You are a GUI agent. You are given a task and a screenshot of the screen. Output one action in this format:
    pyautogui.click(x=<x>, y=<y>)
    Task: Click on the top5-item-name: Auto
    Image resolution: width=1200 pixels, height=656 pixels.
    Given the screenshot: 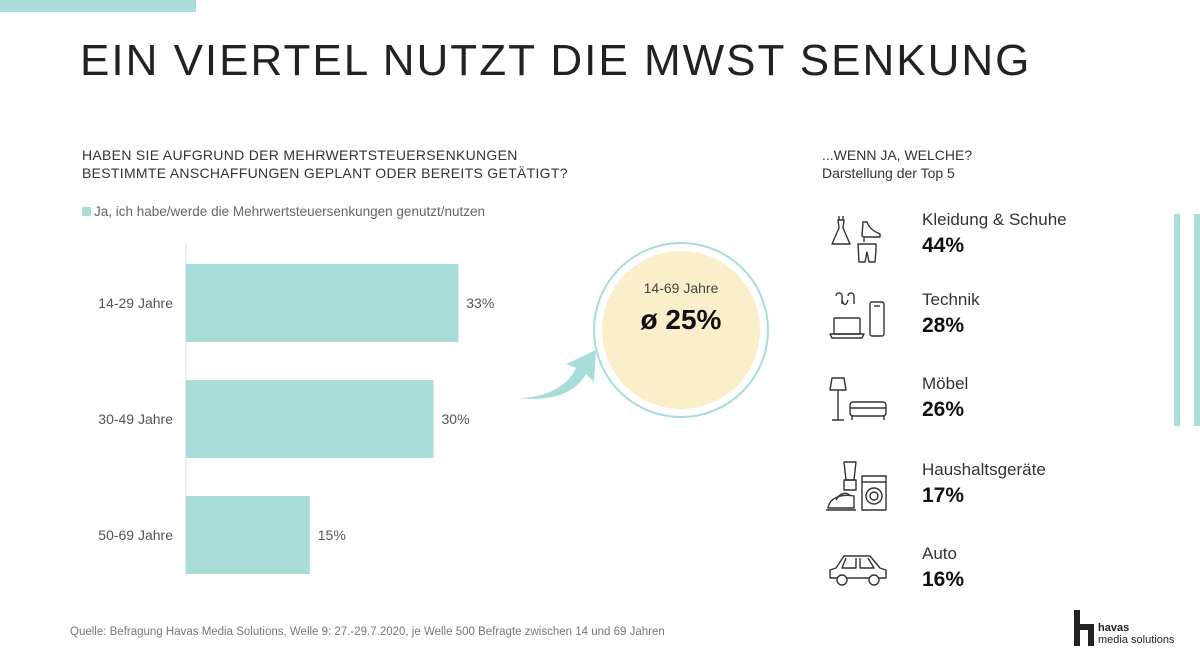 What is the action you would take?
    pyautogui.click(x=939, y=553)
    